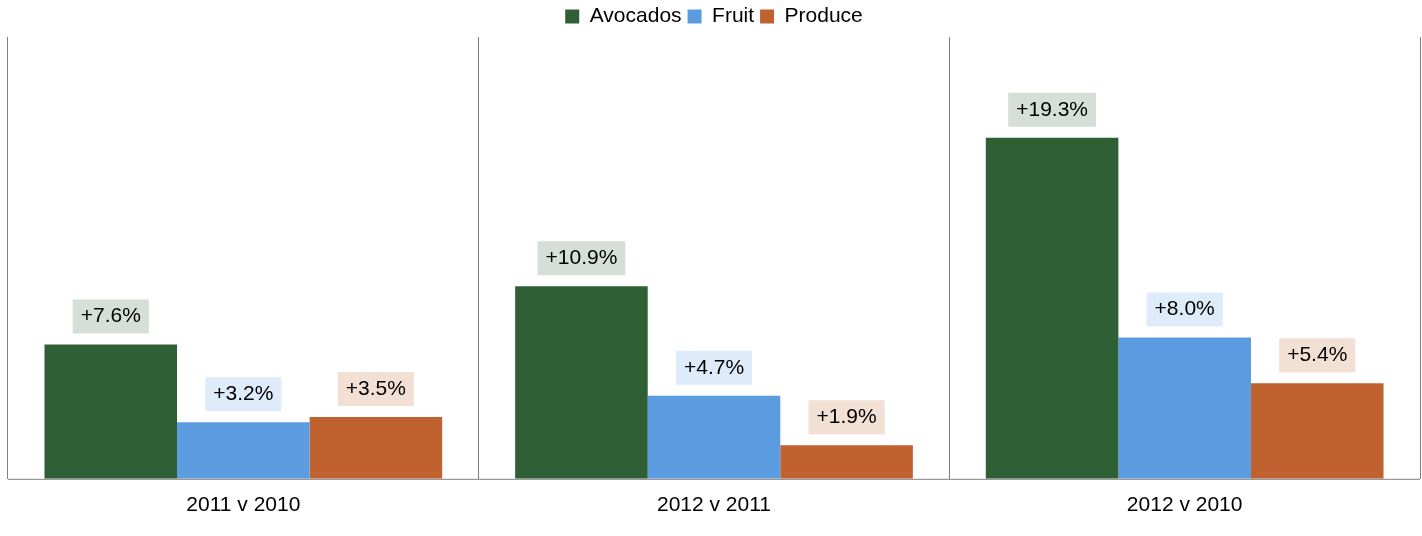  Describe the element at coordinates (243, 504) in the screenshot. I see `x-tick-label: 2011 v 2010` at that location.